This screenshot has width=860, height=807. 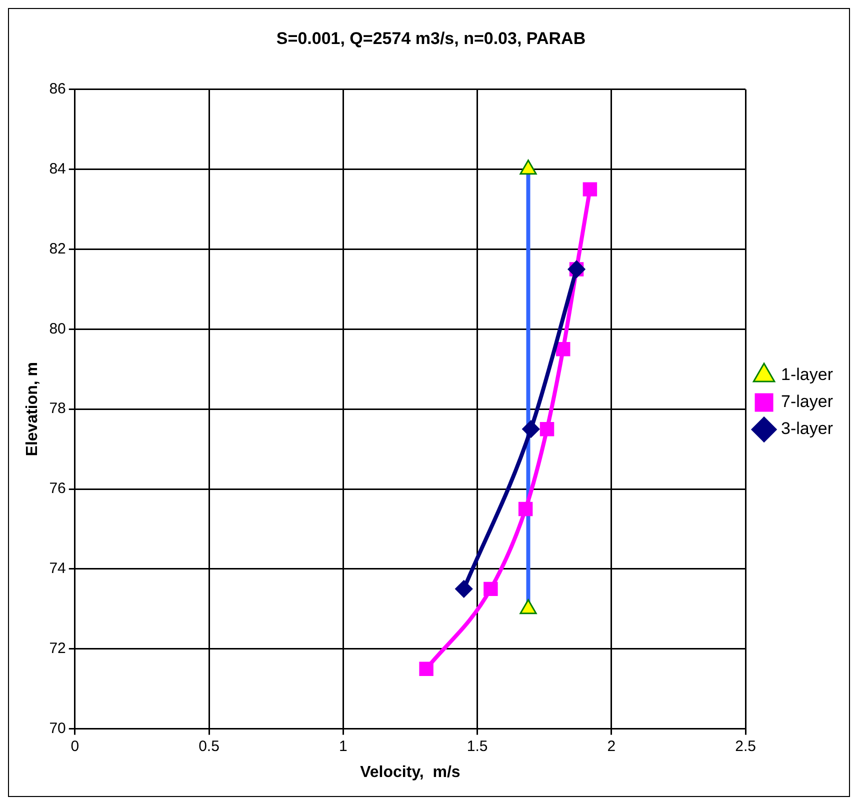 I want to click on y-tick-label: 84, so click(x=57, y=169).